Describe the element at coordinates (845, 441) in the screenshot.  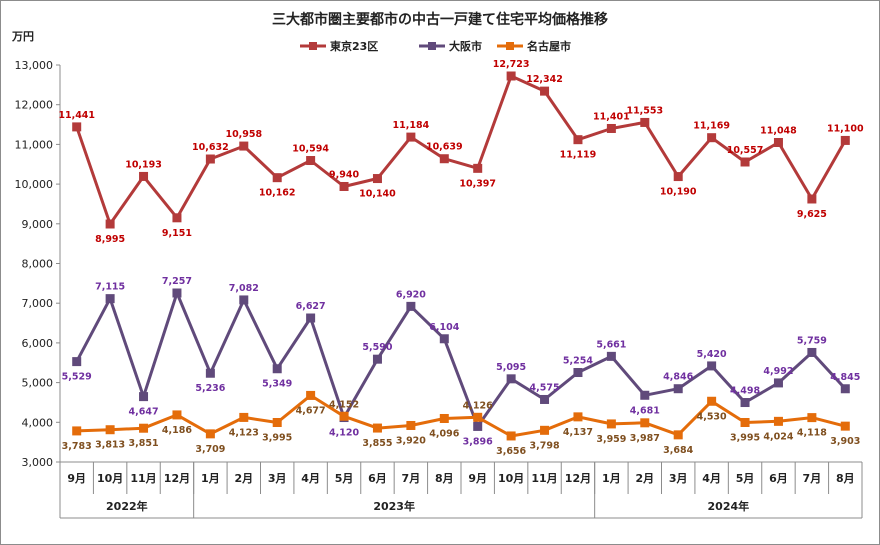
I see `data-label: 3,903` at that location.